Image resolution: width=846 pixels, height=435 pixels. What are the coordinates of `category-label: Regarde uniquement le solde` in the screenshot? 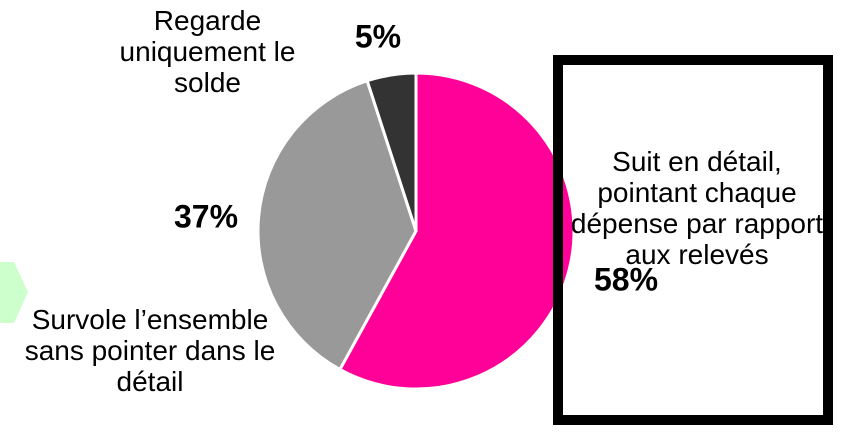 It's located at (207, 51).